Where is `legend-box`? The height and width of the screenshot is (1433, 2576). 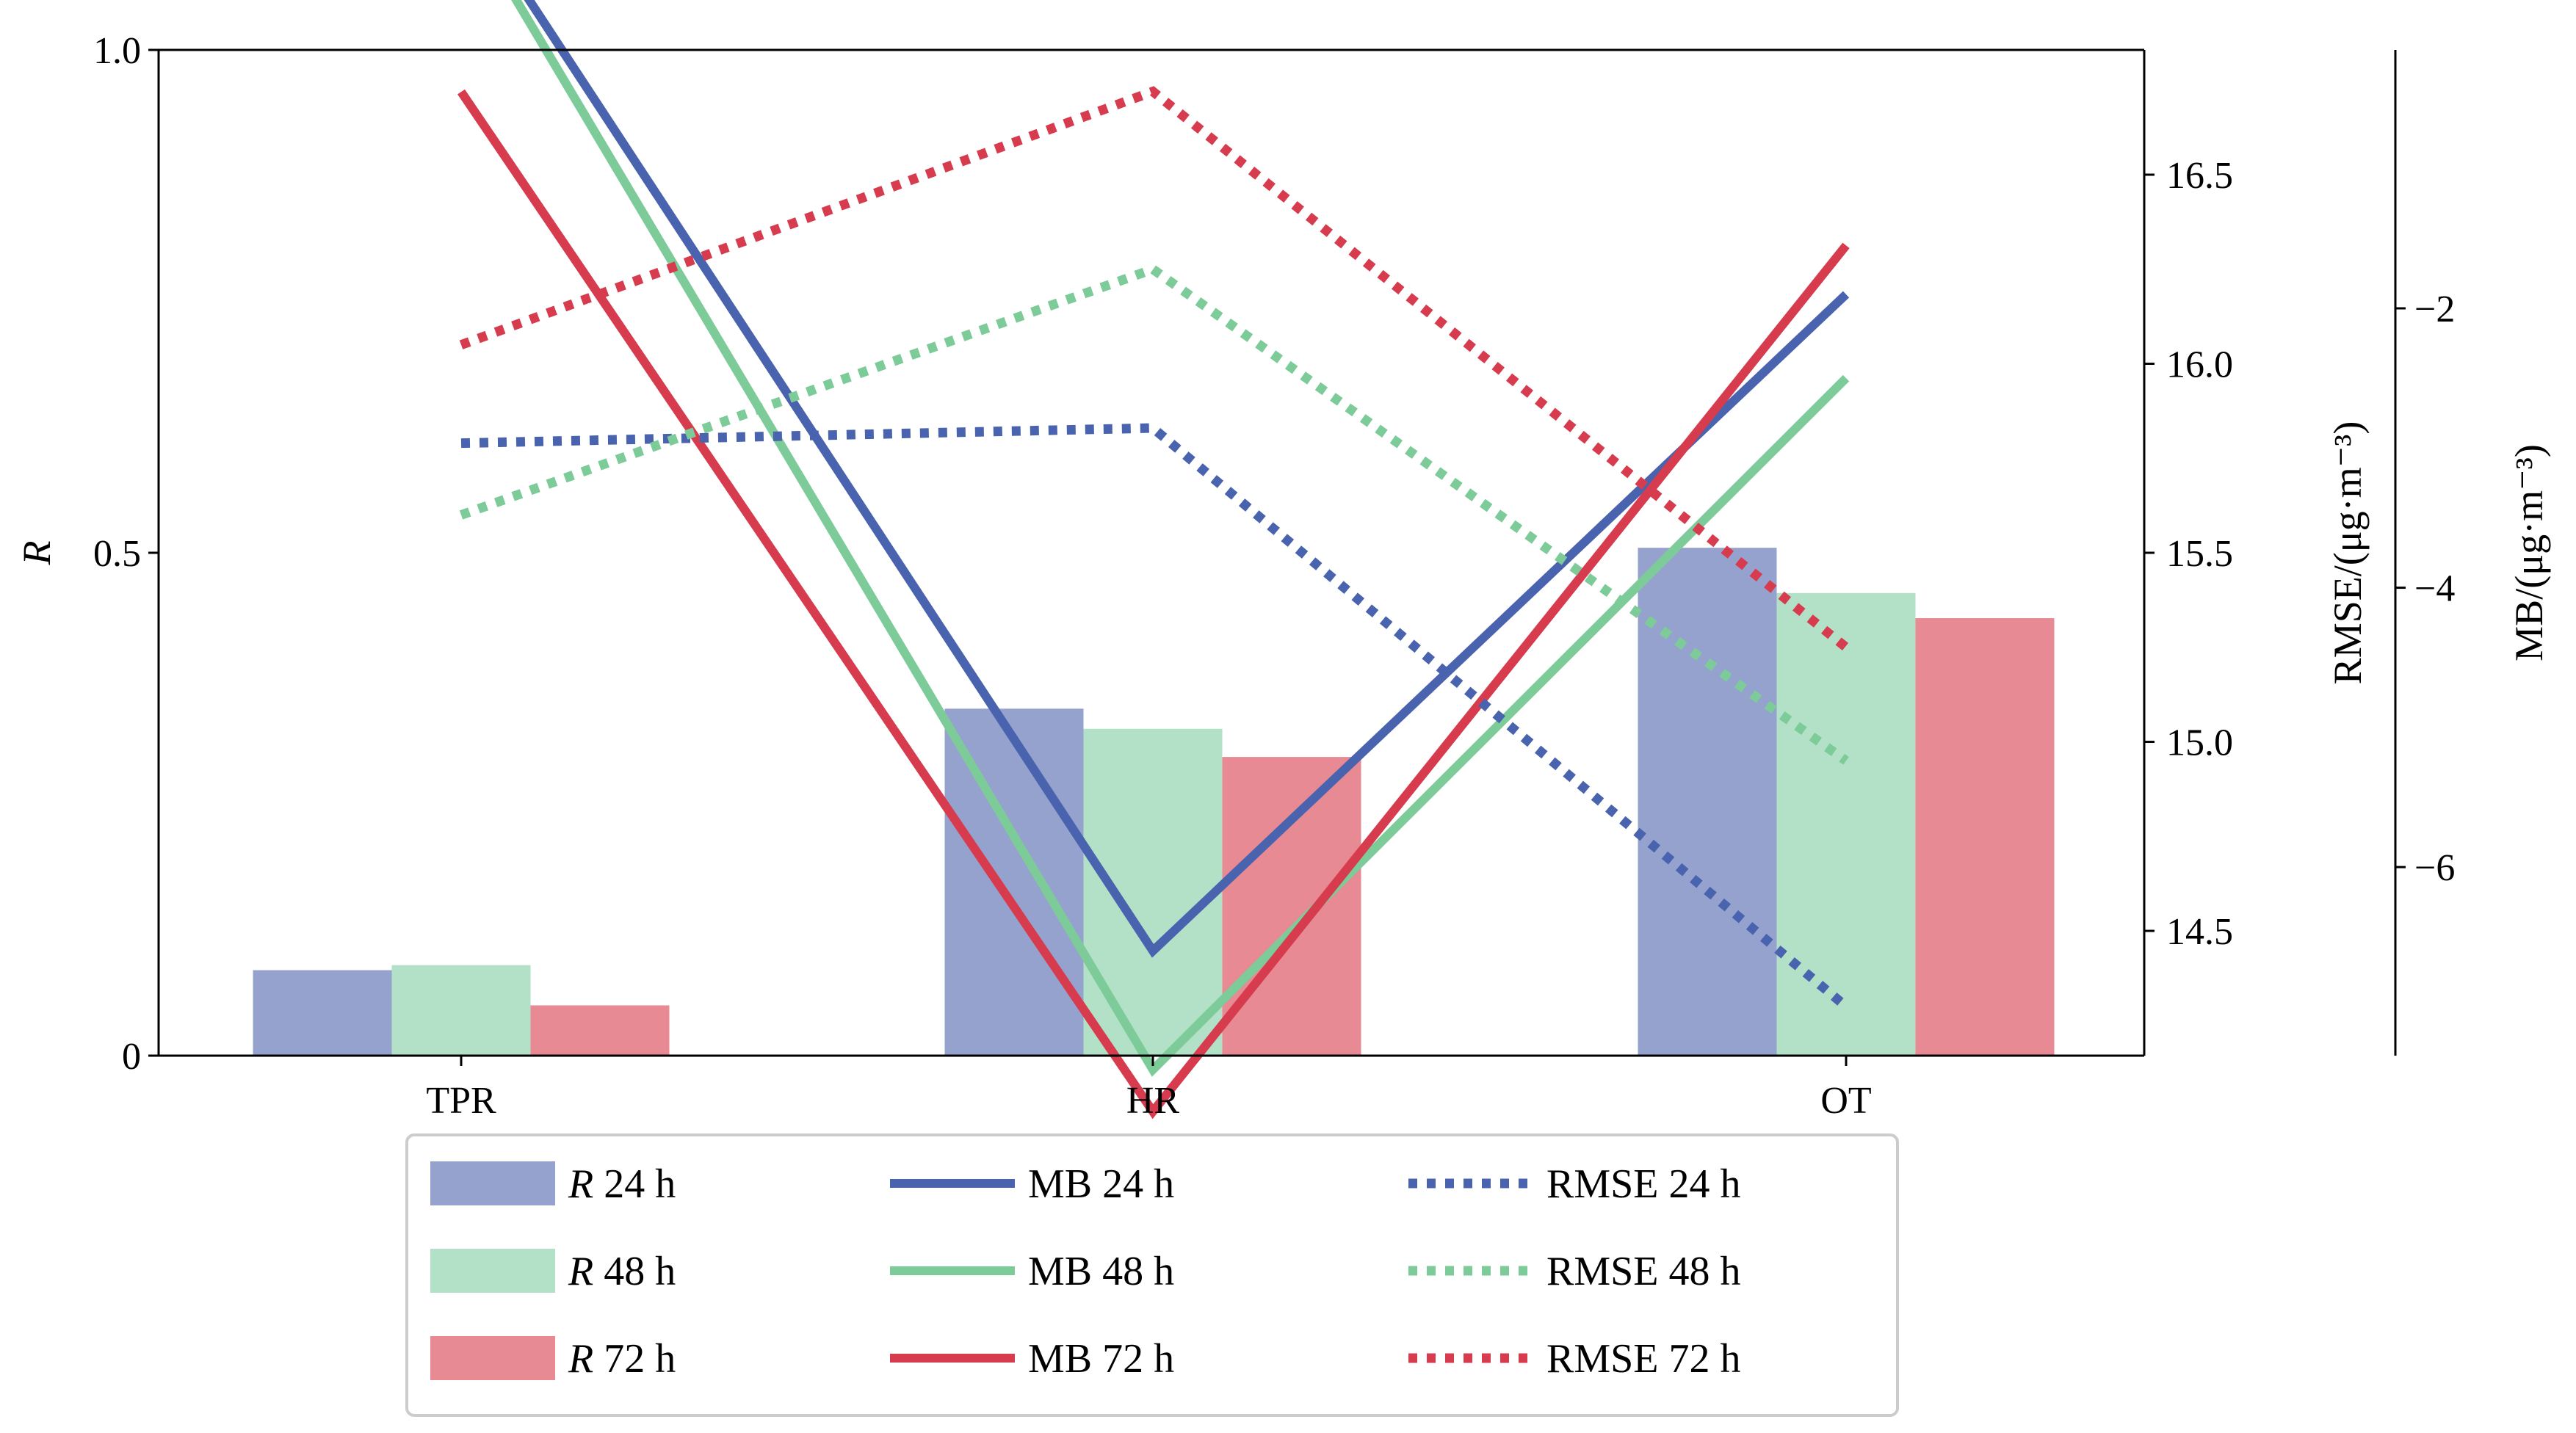 legend-box is located at coordinates (1152, 1275).